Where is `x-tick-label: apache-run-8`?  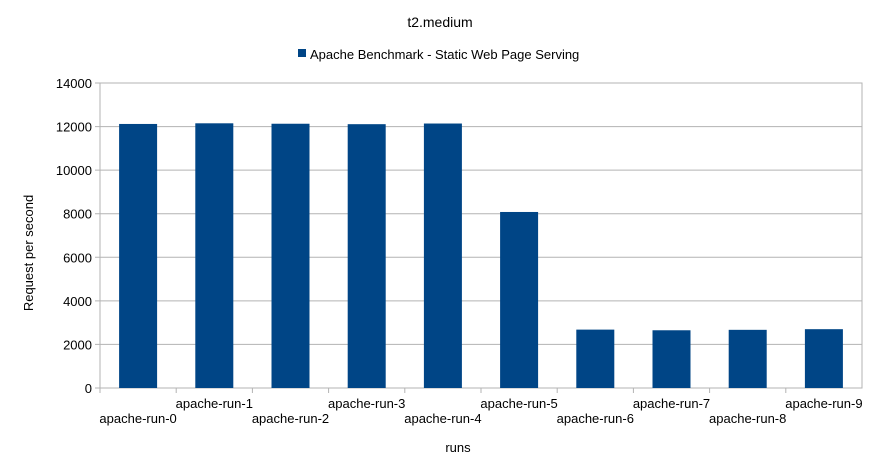 x-tick-label: apache-run-8 is located at coordinates (747, 418).